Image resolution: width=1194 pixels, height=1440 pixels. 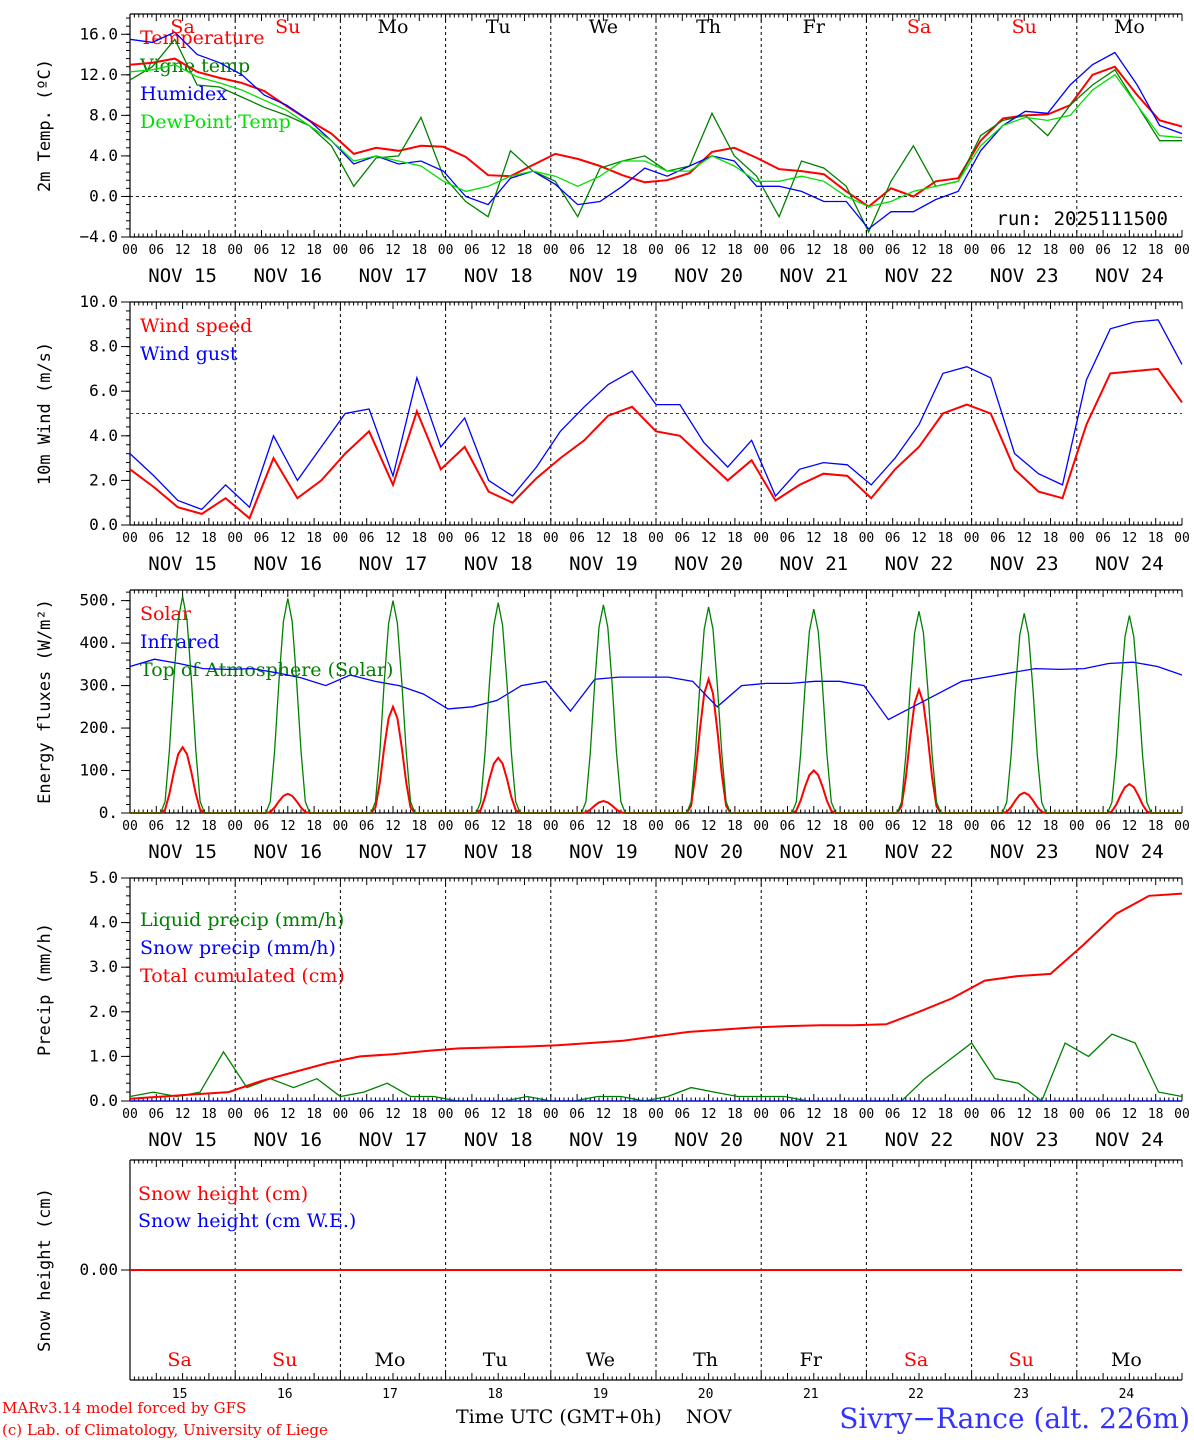 I want to click on y-tick-label: 10.0, so click(x=98, y=301).